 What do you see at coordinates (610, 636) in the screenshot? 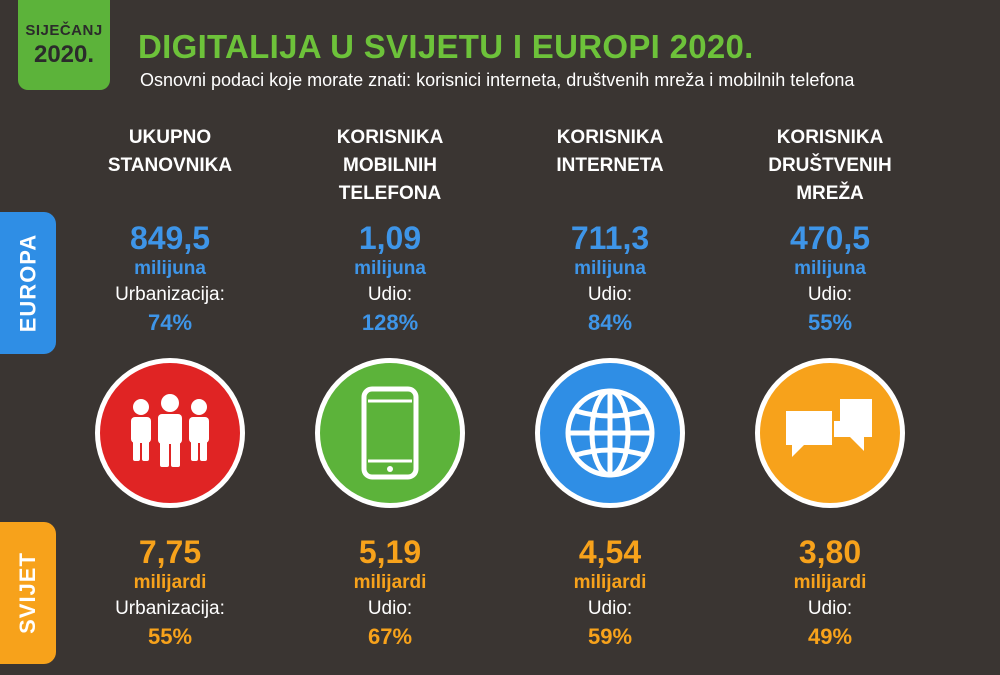
I see `stat-percent: 59%` at bounding box center [610, 636].